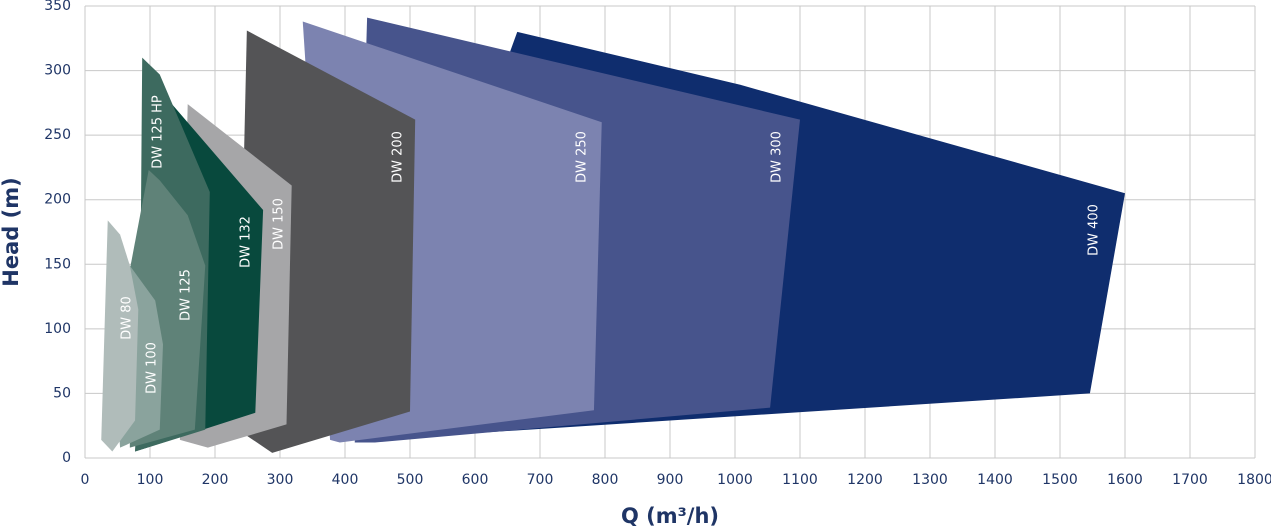 The height and width of the screenshot is (530, 1271). What do you see at coordinates (735, 480) in the screenshot?
I see `x-tick-label: 1000` at bounding box center [735, 480].